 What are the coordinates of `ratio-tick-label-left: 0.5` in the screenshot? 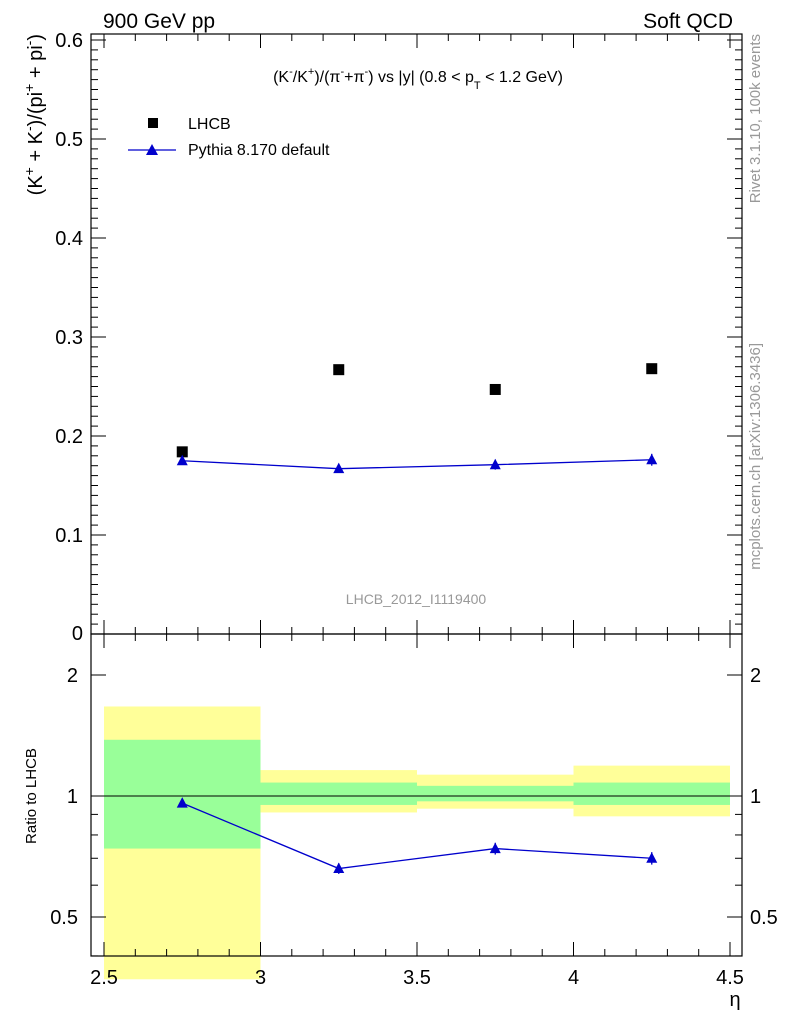 It's located at (64, 918).